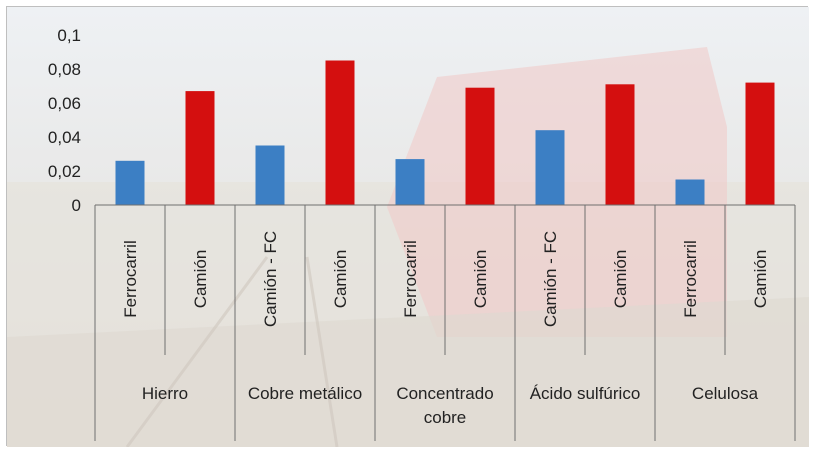  Describe the element at coordinates (725, 393) in the screenshot. I see `group-label: Celulosa` at that location.